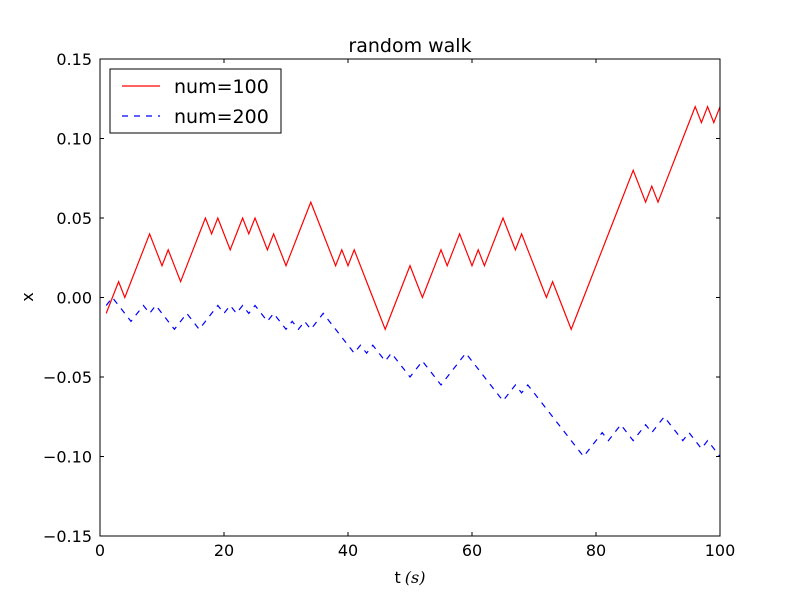  I want to click on x-tick-label: 60, so click(472, 550).